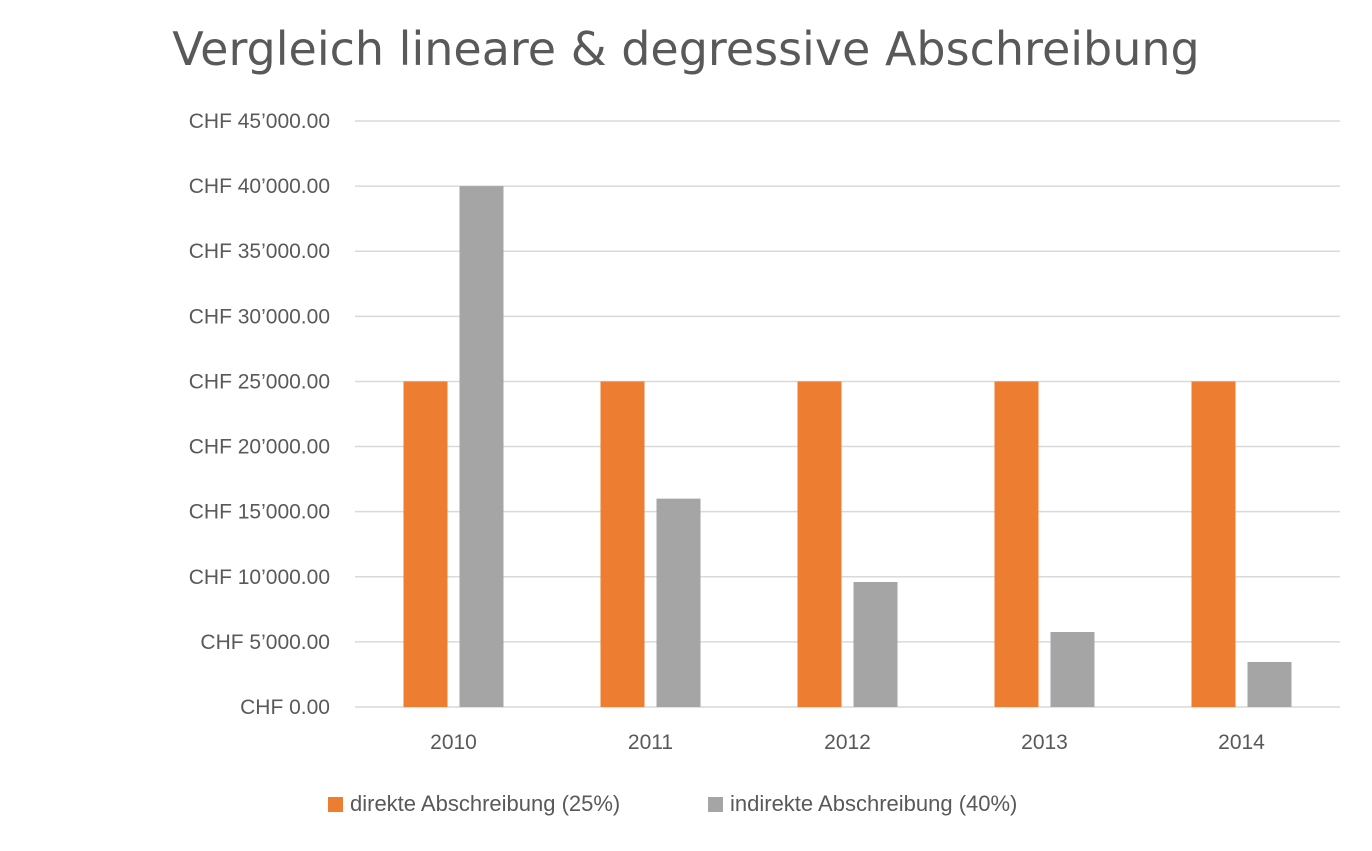 The height and width of the screenshot is (851, 1372). What do you see at coordinates (259, 447) in the screenshot?
I see `y-tick-label: CHF 20’000.00` at bounding box center [259, 447].